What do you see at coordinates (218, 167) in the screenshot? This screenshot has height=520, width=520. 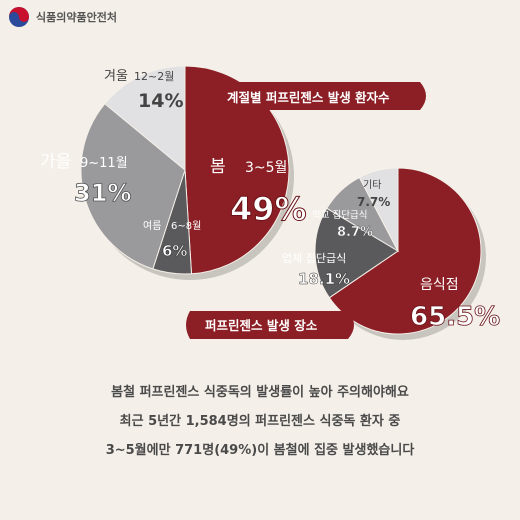 I see `slice-name-spring: 봄` at bounding box center [218, 167].